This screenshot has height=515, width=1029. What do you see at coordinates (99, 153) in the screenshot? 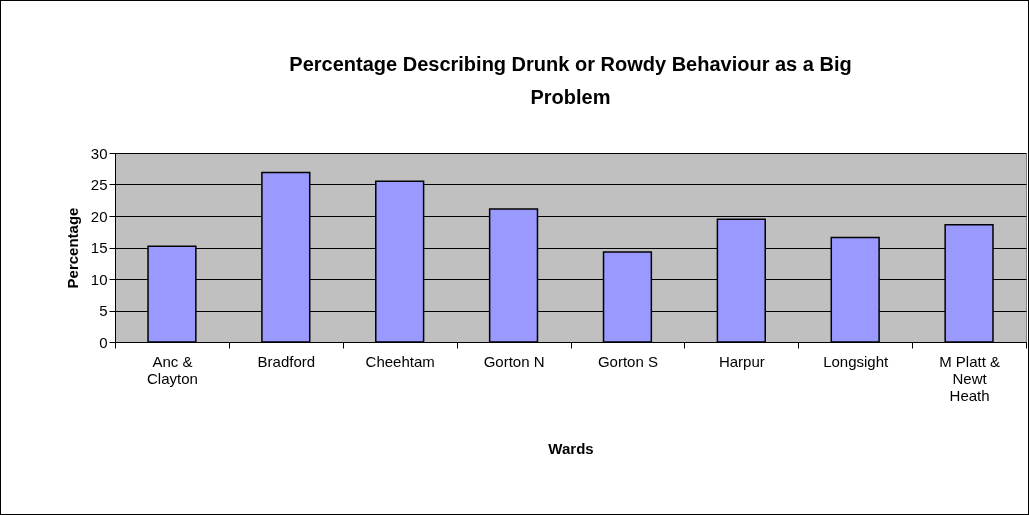
I see `y-tick-label: 30` at bounding box center [99, 153].